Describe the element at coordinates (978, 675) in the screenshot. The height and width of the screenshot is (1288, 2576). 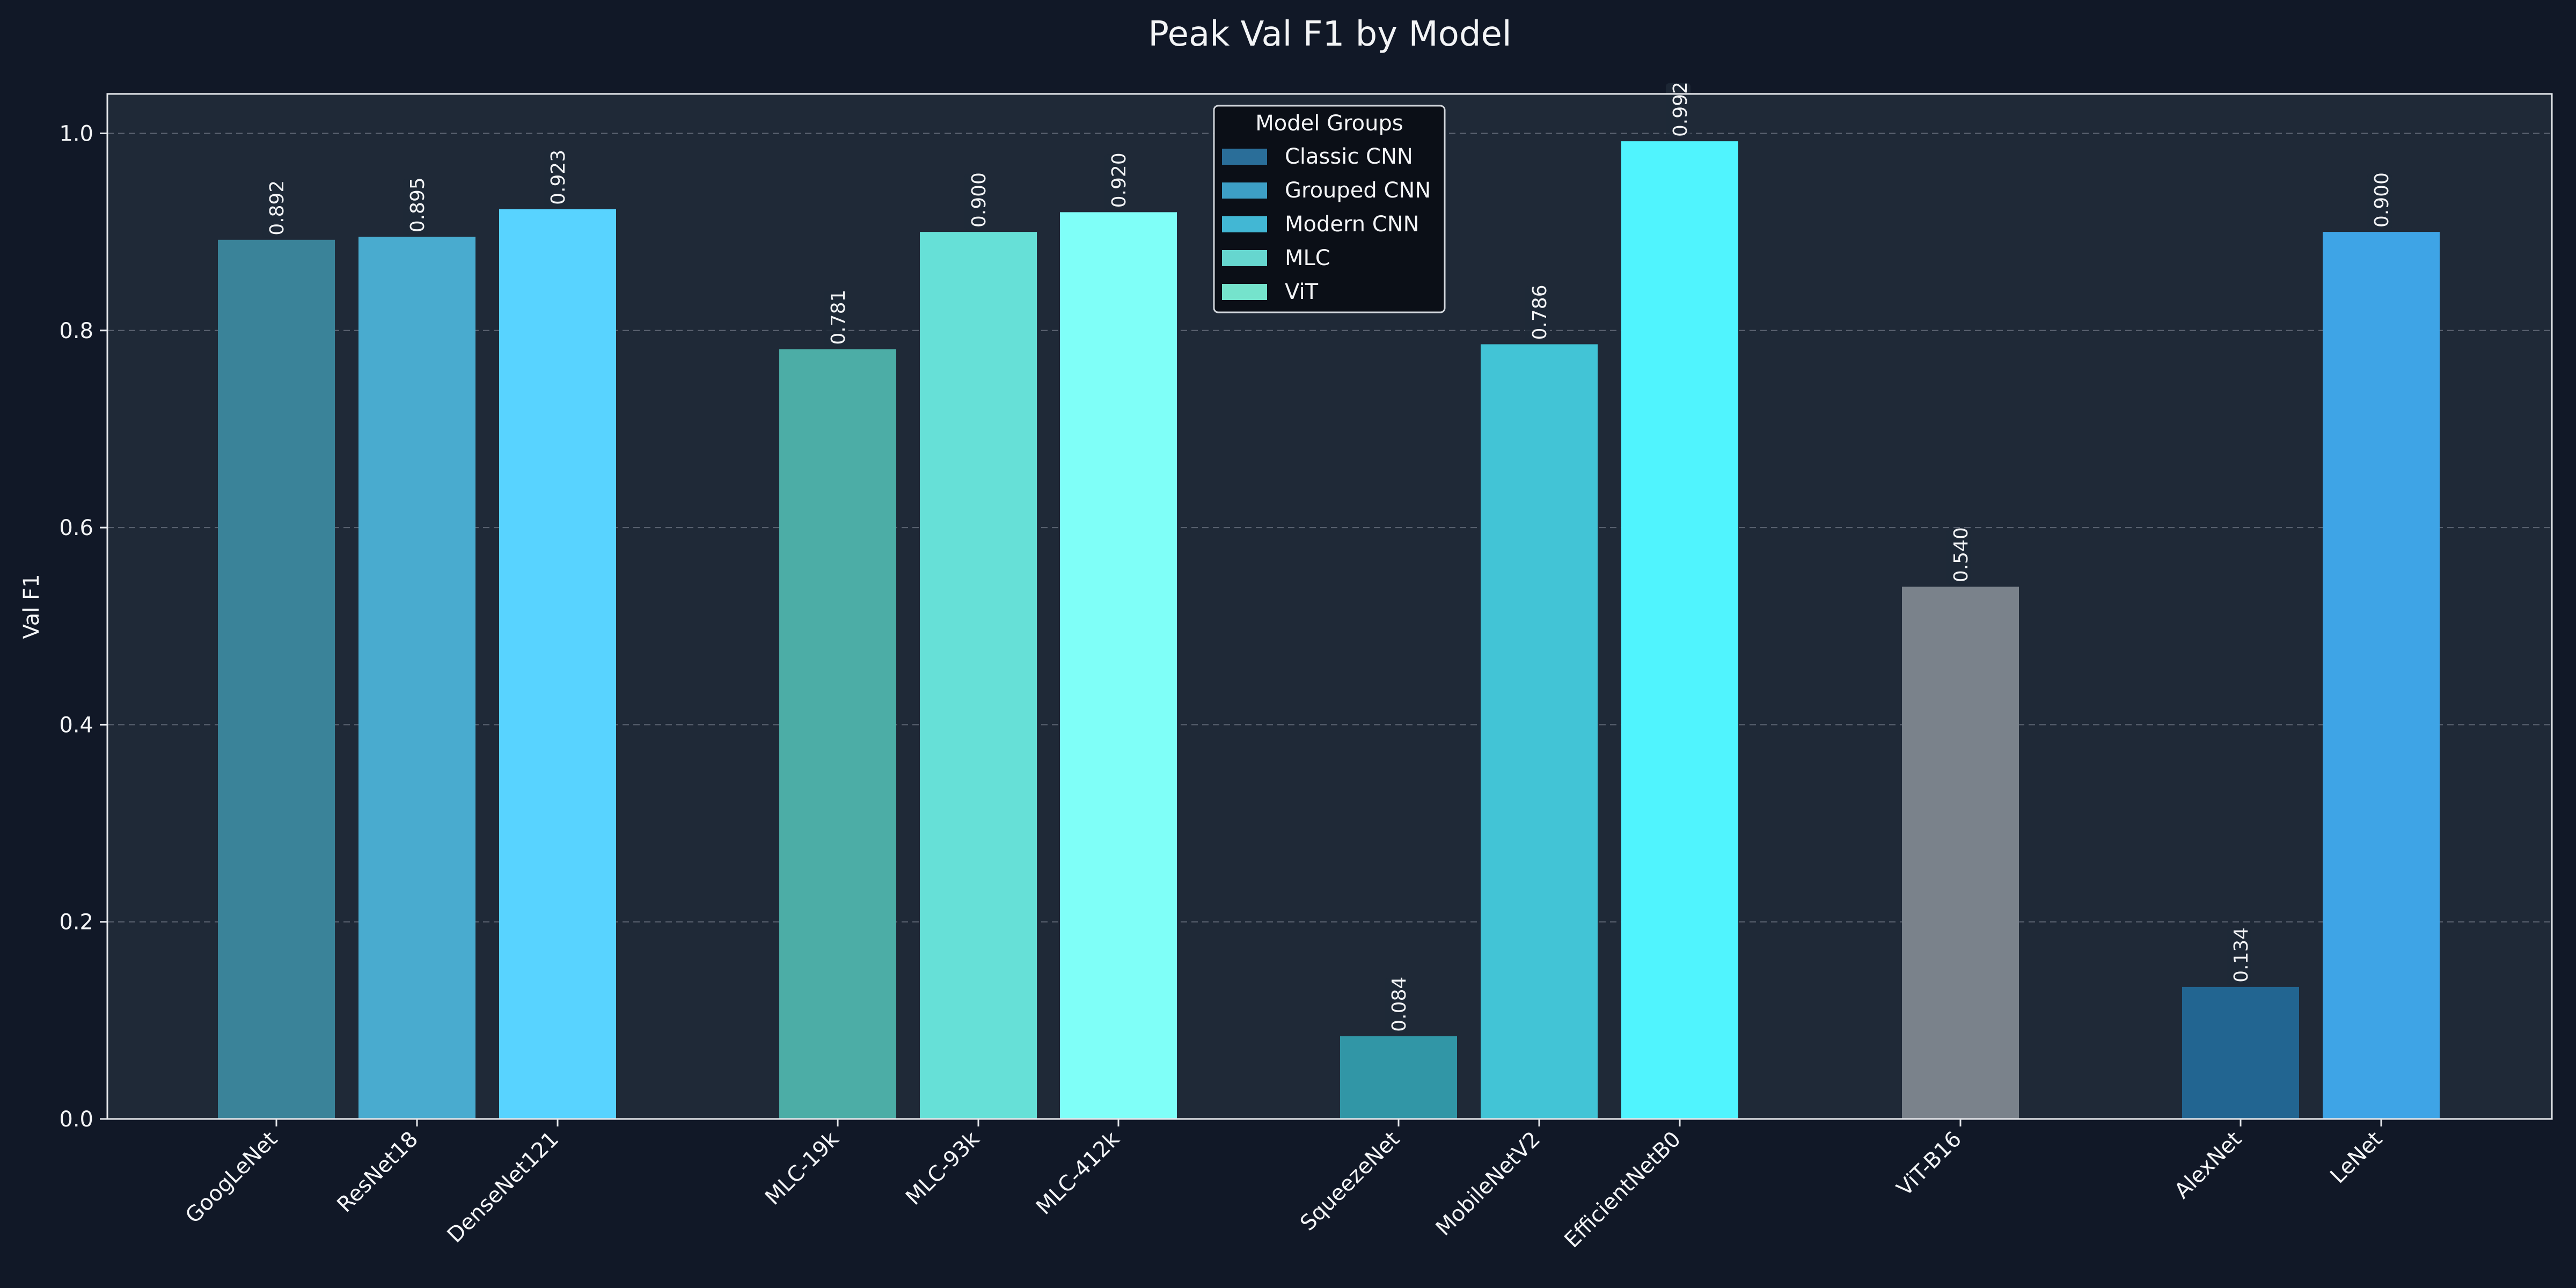
I see `bar-mlc-93k` at that location.